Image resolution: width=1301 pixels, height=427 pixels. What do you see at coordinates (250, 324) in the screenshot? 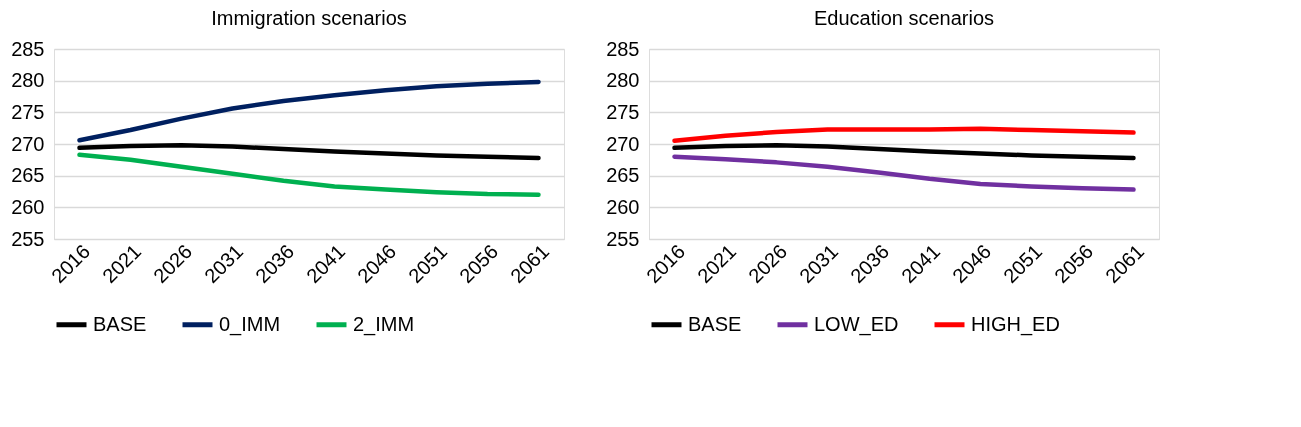
I see `legend-label: 0_IMM` at bounding box center [250, 324].